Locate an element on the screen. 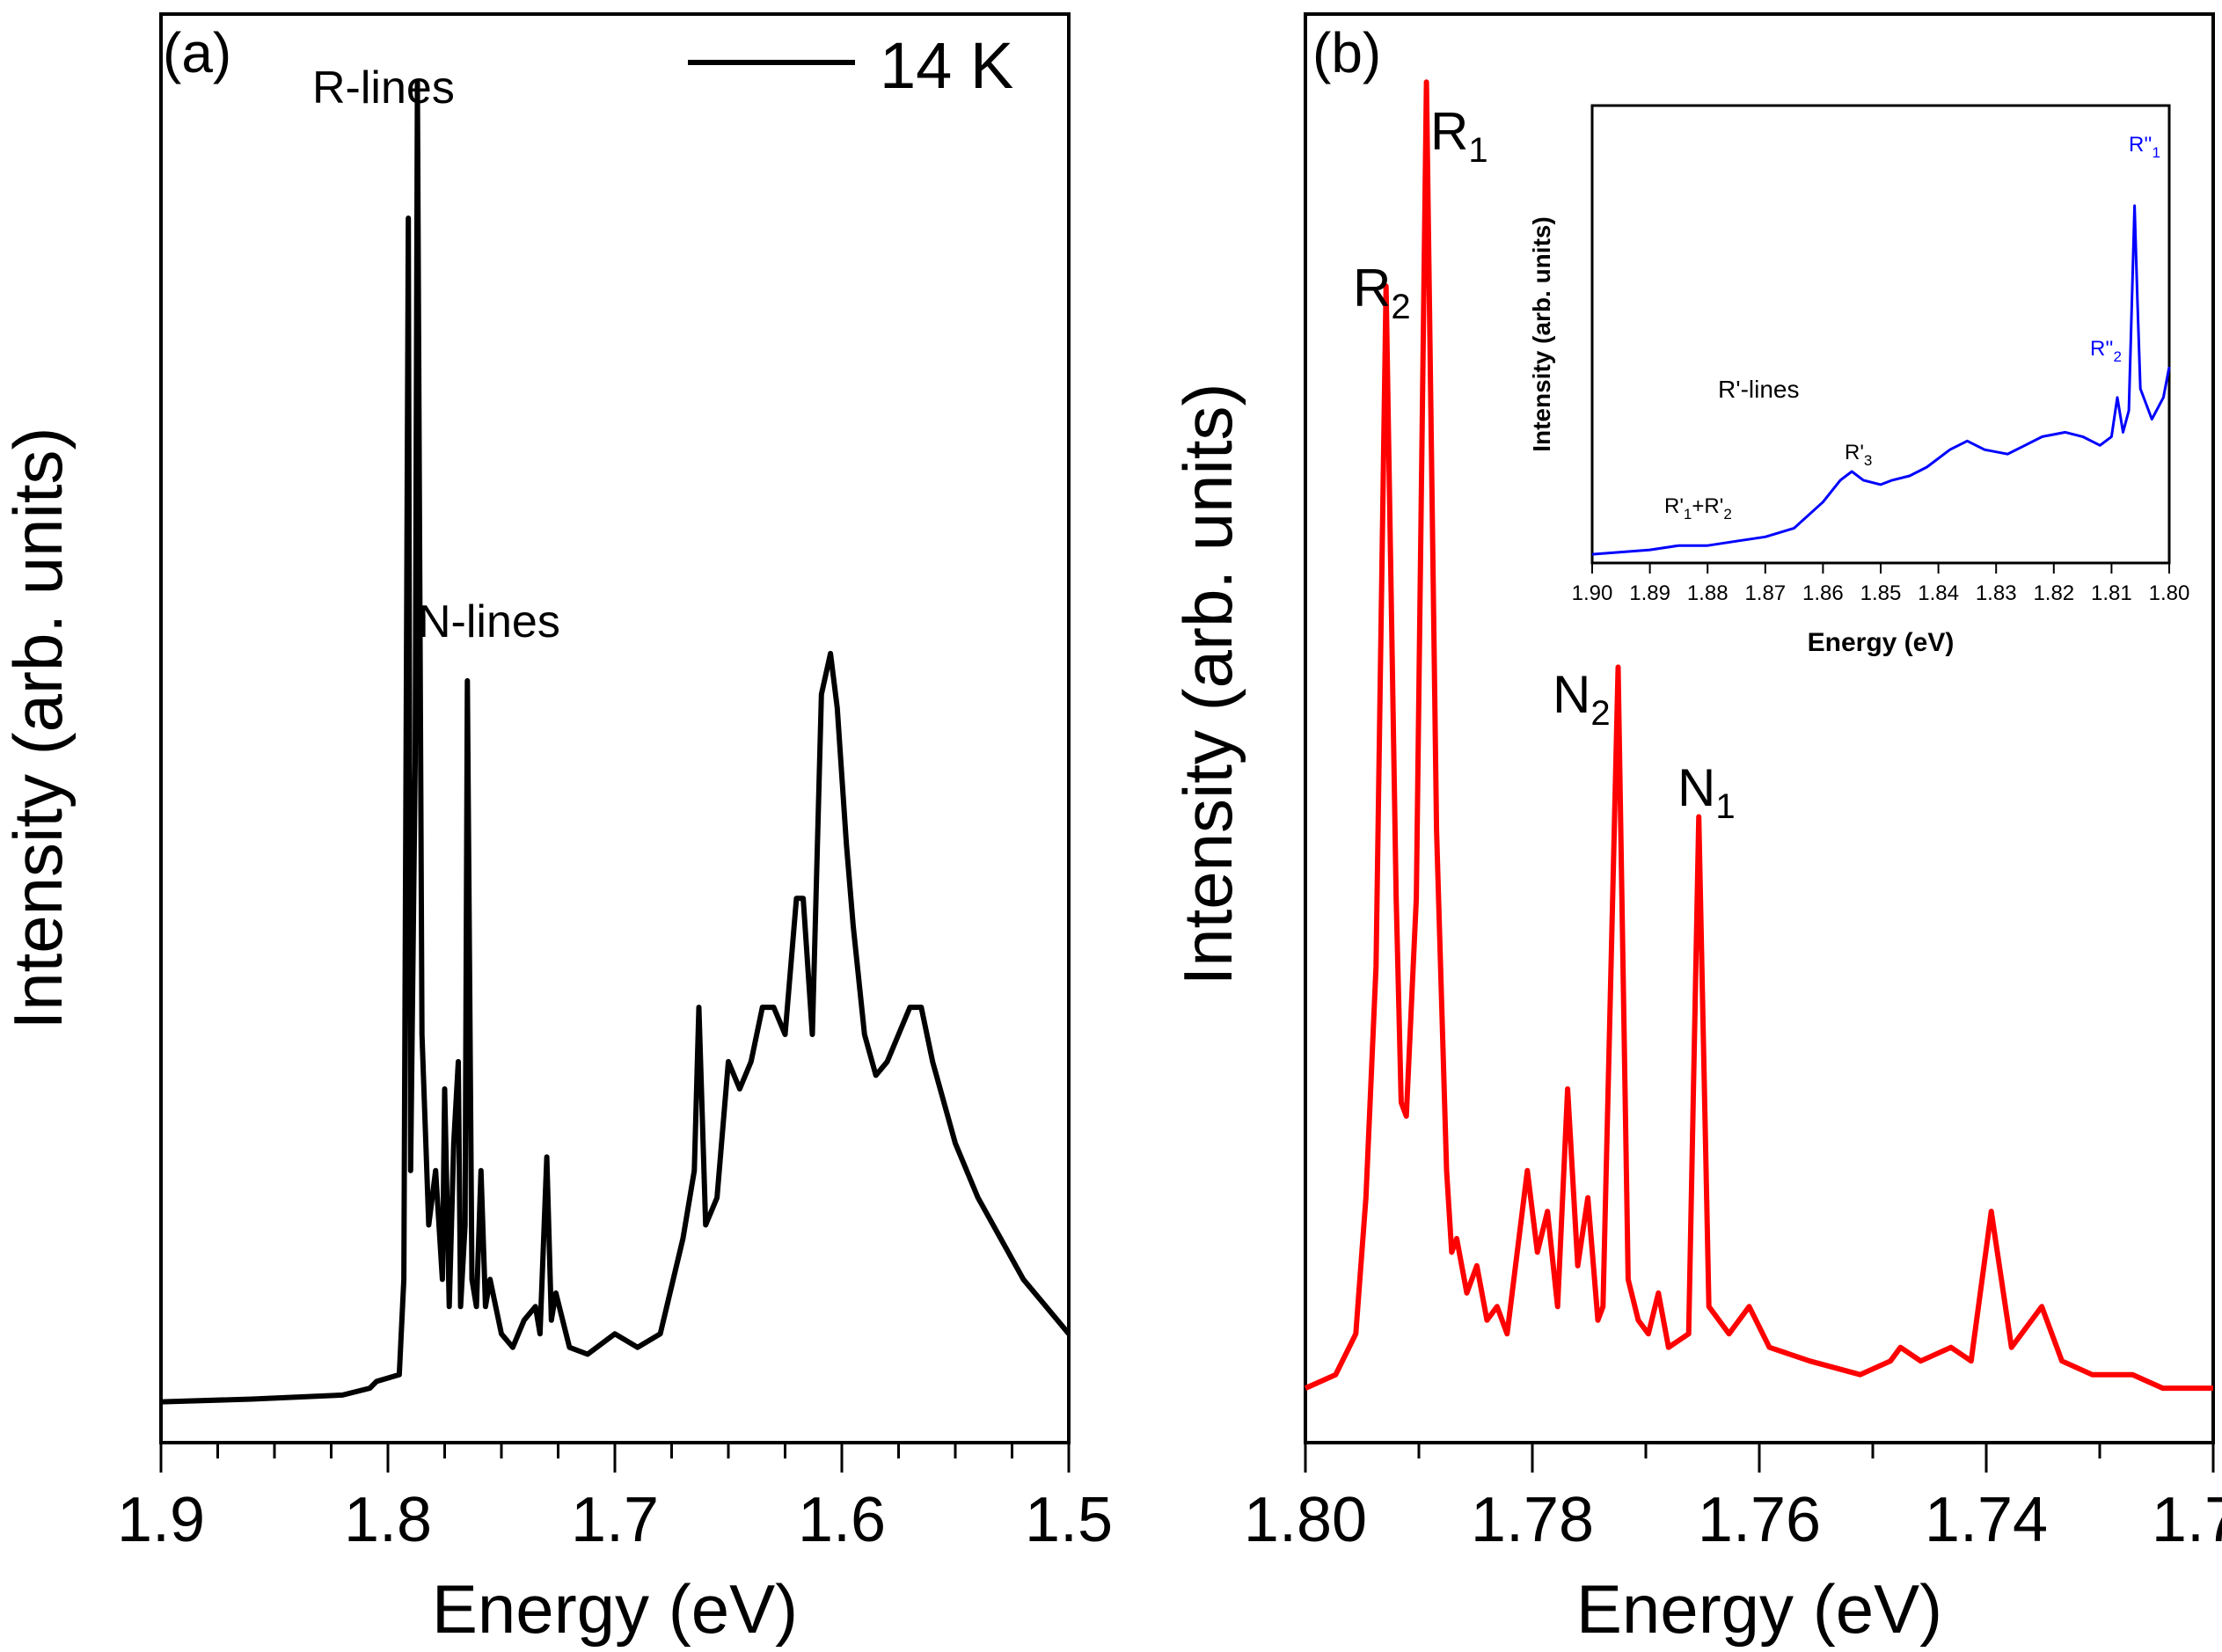 The image size is (2222, 1652). x-tick-label: 1.9 is located at coordinates (161, 1520).